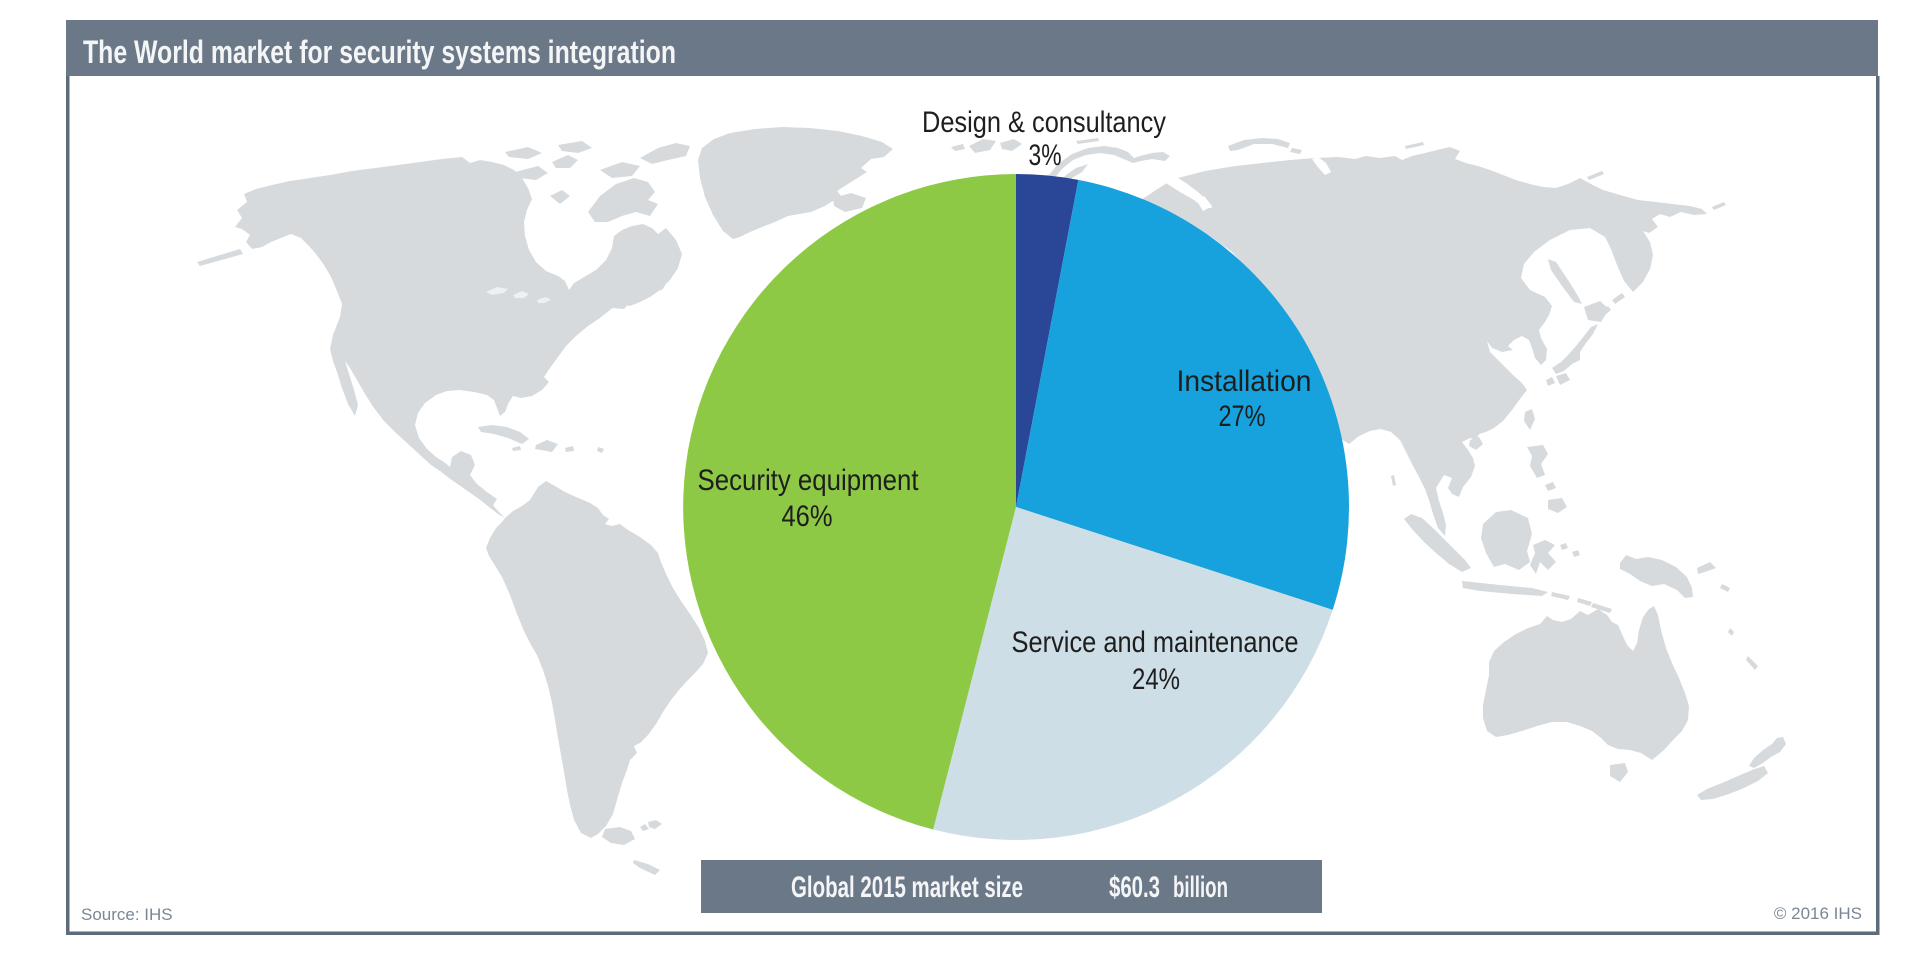 This screenshot has width=1920, height=957. What do you see at coordinates (1156, 679) in the screenshot?
I see `svg-text: 24%` at bounding box center [1156, 679].